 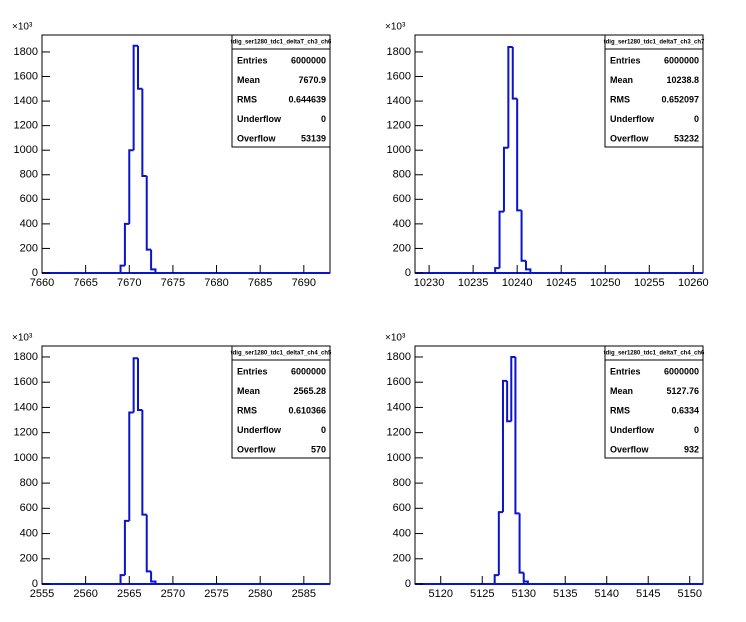 What do you see at coordinates (307, 410) in the screenshot?
I see `stats-value: 0.610366` at bounding box center [307, 410].